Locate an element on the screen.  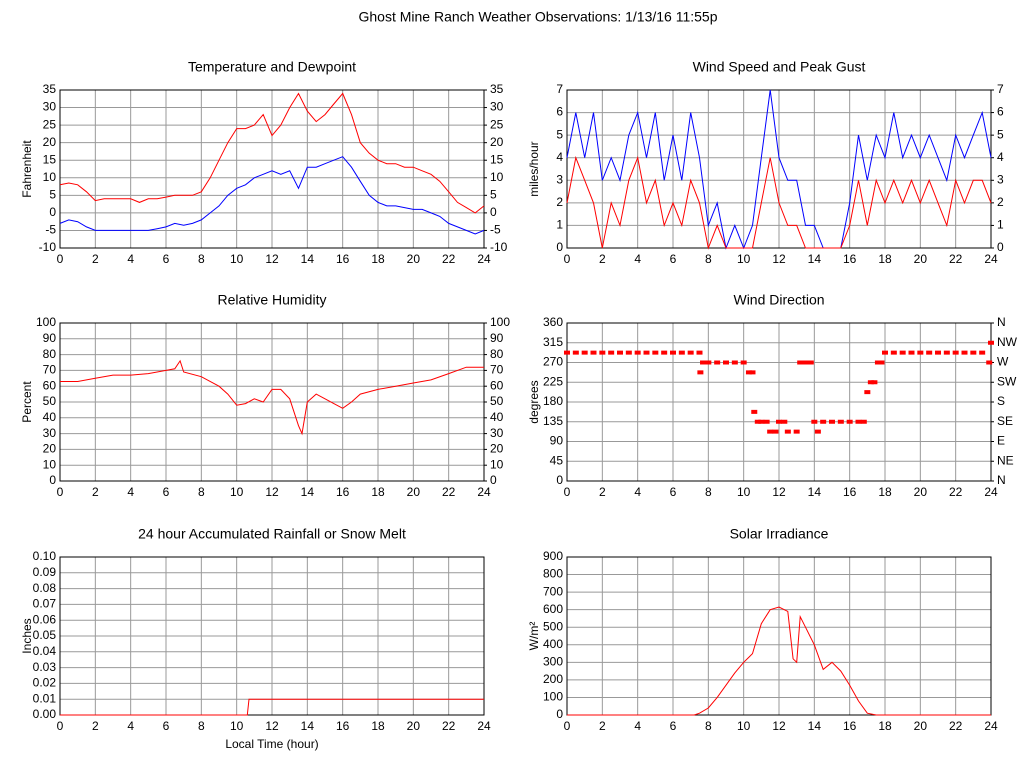
y-tick-label: 10 is located at coordinates (50, 177).